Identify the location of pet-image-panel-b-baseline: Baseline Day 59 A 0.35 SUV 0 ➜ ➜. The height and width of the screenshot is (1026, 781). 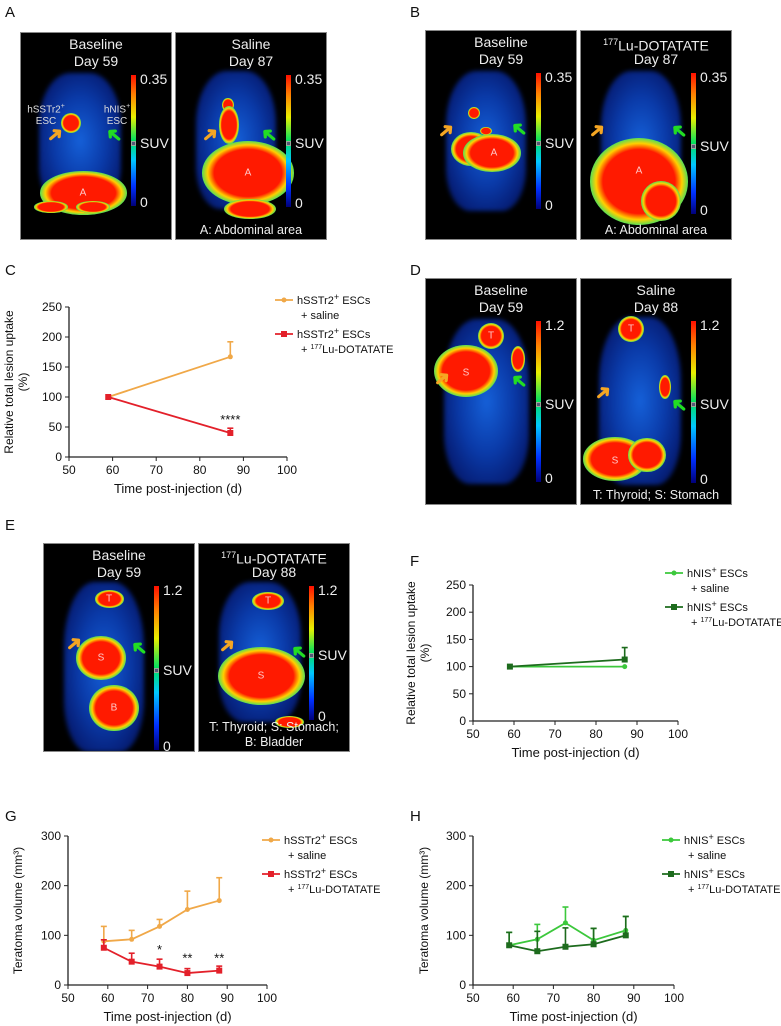
(501, 135).